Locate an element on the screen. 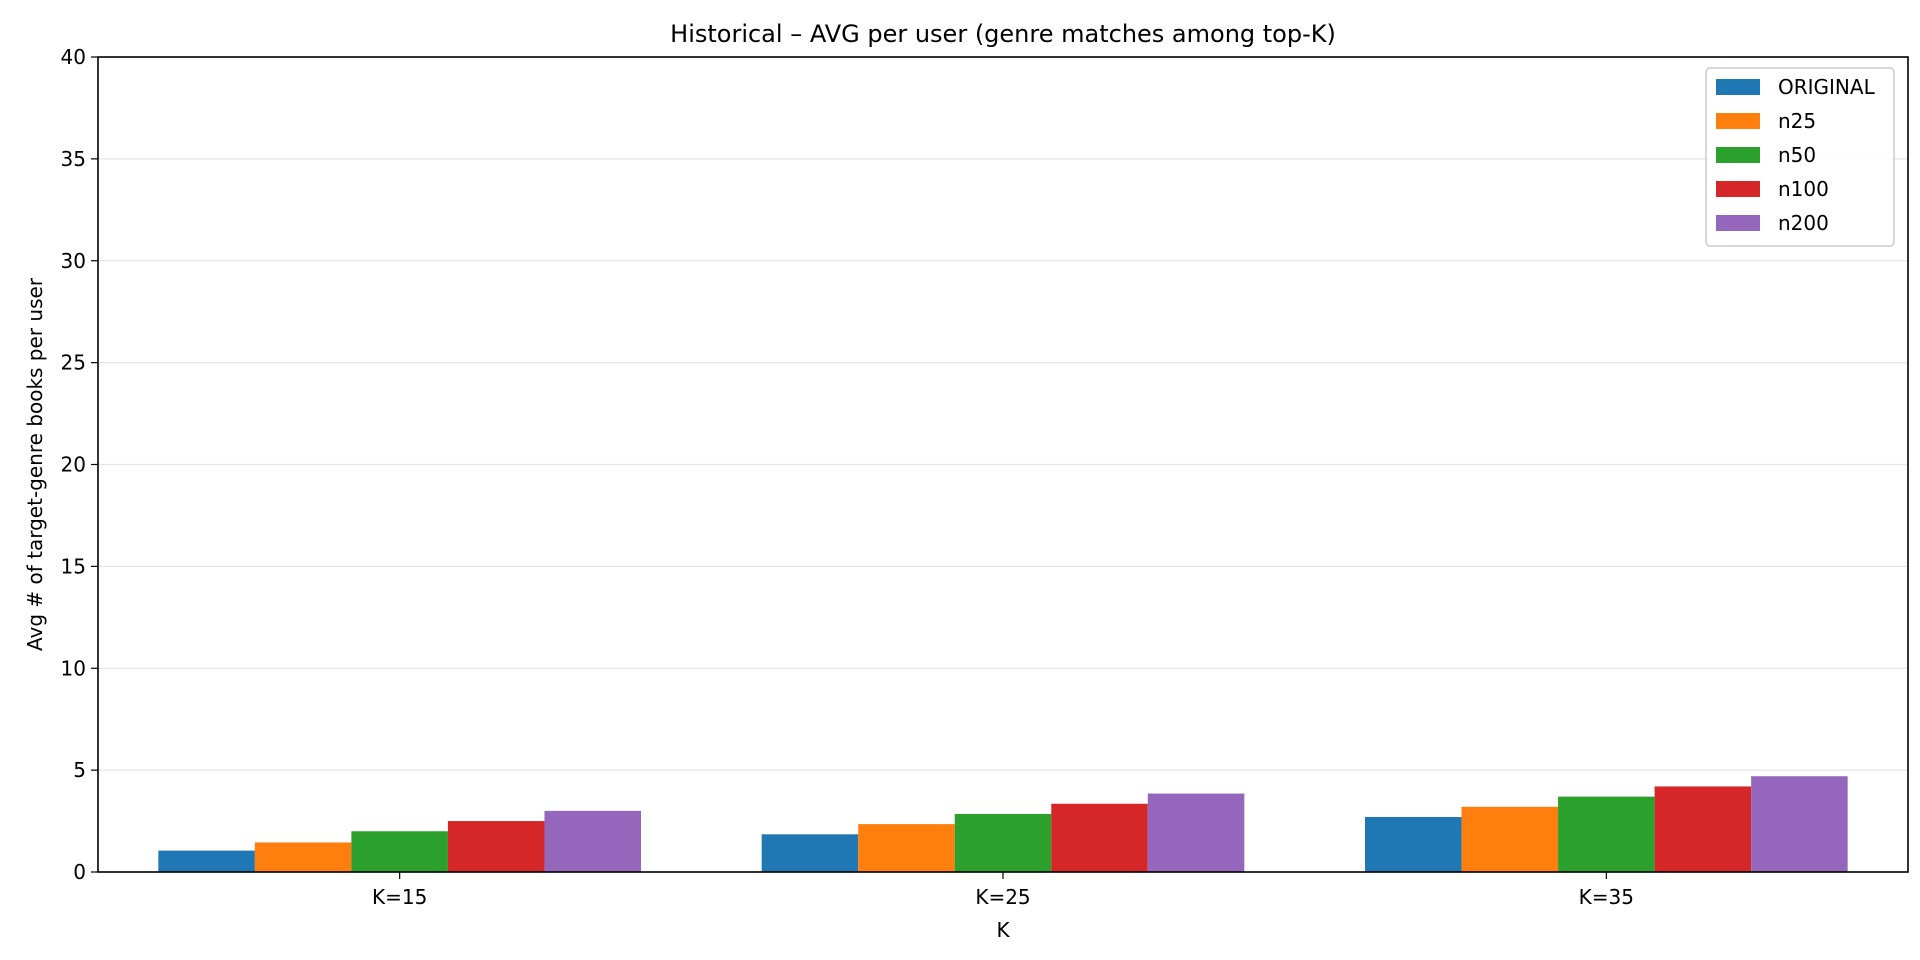  legend-entries: ORIGINAL n25 n50 n100 n200 is located at coordinates (1796, 155).